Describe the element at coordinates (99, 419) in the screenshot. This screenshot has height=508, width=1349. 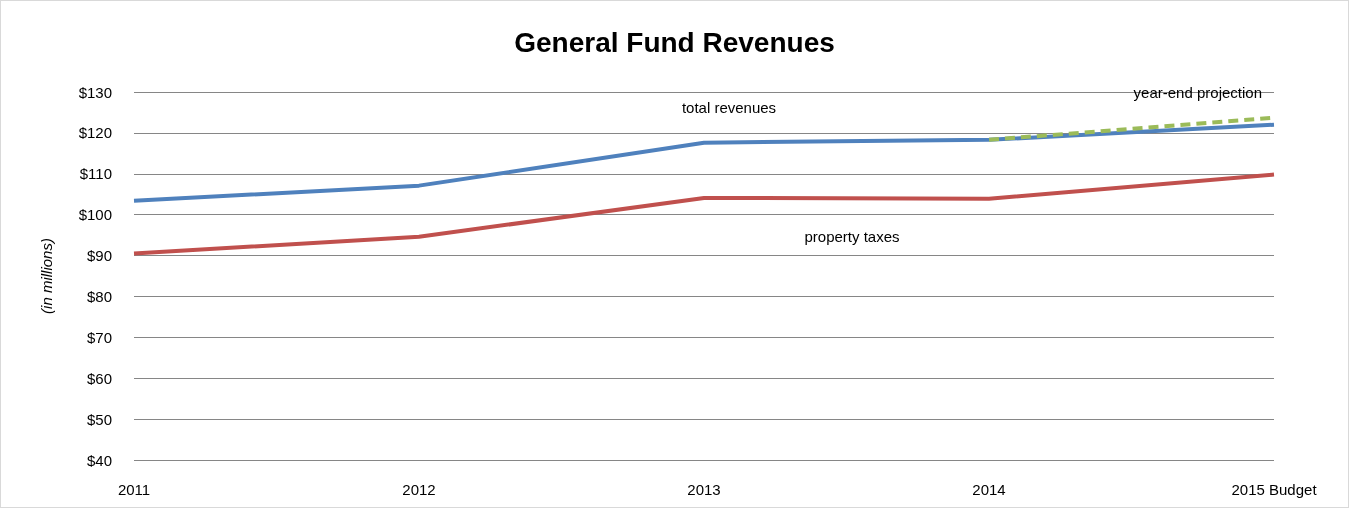
I see `y-tick-label: $50` at that location.